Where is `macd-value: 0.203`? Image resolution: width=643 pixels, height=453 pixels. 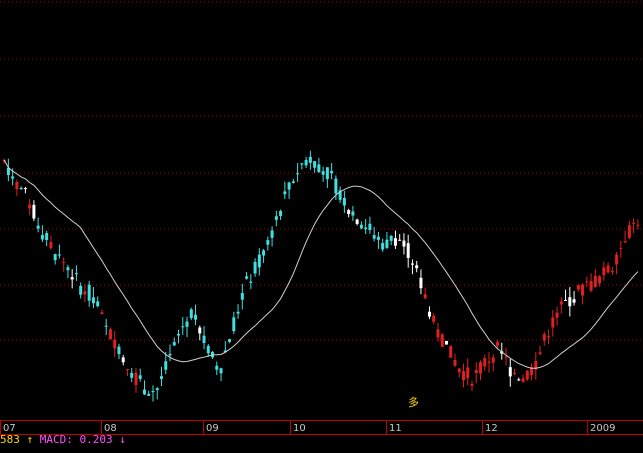 macd-value: 0.203 is located at coordinates (96, 439).